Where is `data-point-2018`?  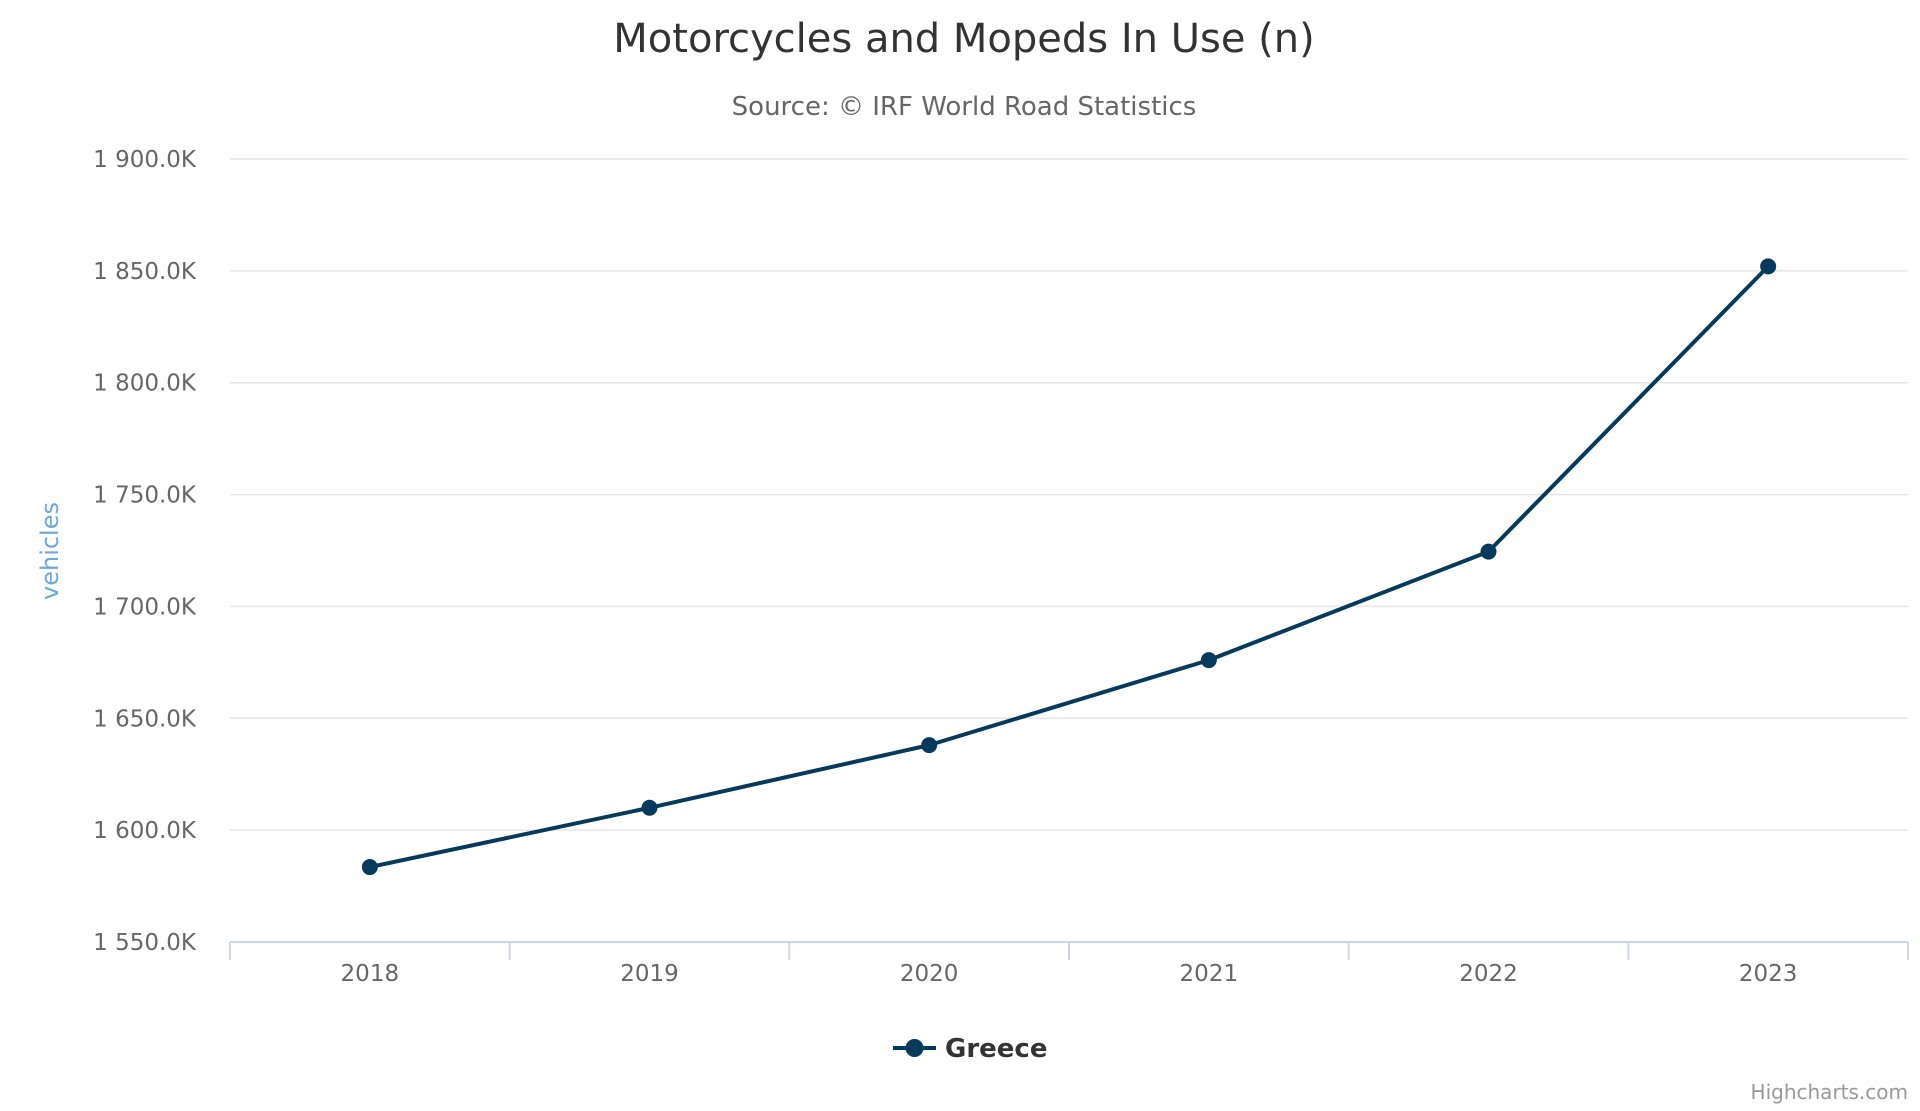
data-point-2018 is located at coordinates (369, 867).